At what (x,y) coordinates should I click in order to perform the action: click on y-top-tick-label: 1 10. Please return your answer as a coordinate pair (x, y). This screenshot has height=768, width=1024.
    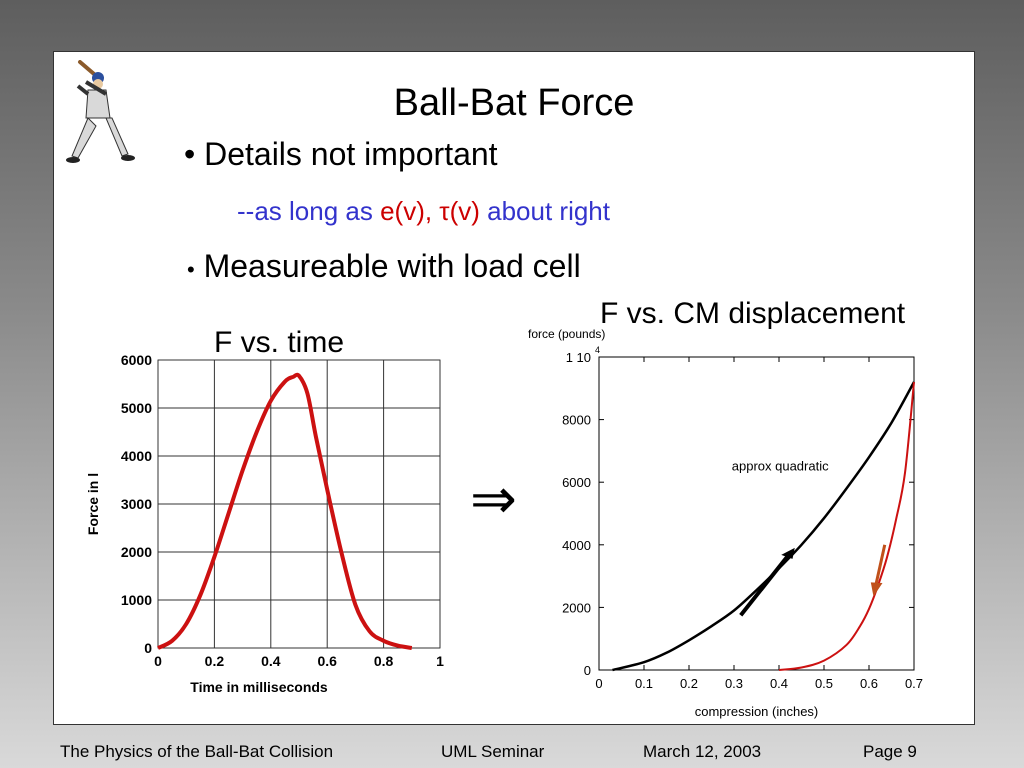
    Looking at the image, I should click on (578, 357).